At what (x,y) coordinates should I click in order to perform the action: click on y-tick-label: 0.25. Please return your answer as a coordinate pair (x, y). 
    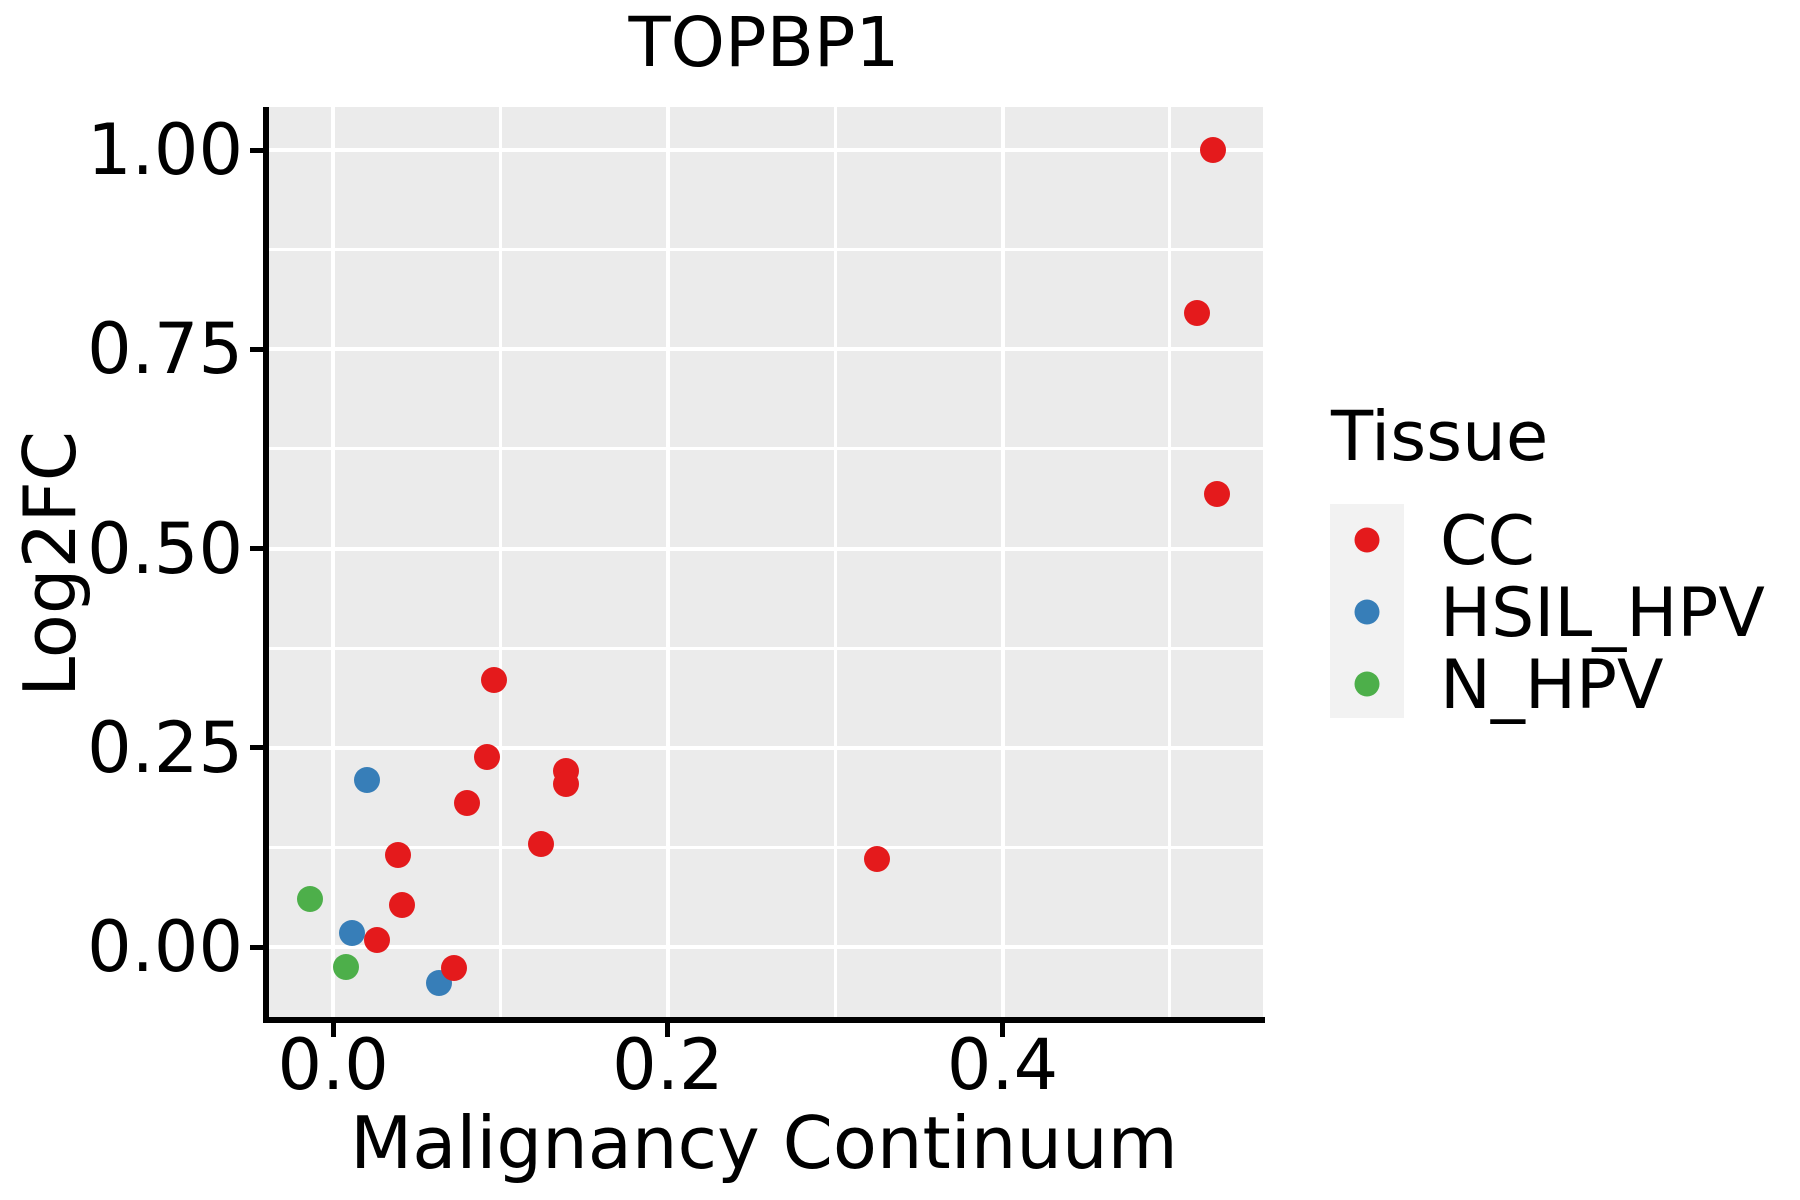
    Looking at the image, I should click on (165, 747).